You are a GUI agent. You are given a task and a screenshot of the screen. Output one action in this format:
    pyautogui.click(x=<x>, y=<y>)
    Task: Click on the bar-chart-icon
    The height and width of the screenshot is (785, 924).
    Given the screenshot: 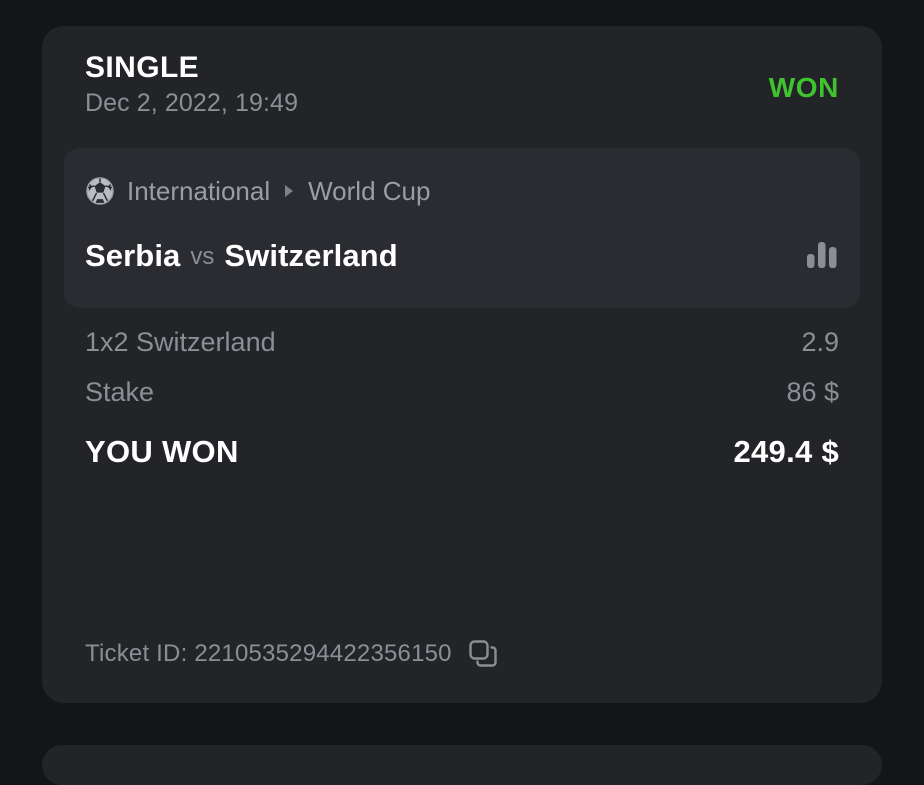 What is the action you would take?
    pyautogui.click(x=822, y=254)
    